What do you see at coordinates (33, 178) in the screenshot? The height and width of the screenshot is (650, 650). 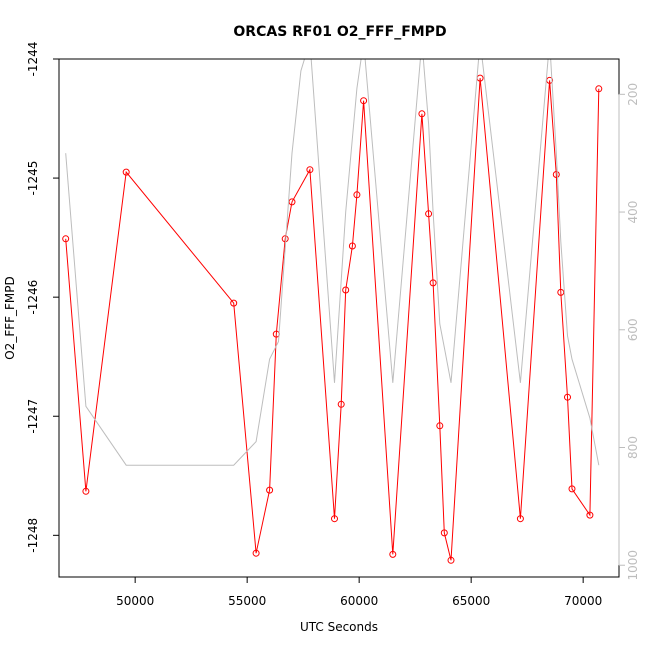 I see `y-tick-label: -1245` at bounding box center [33, 178].